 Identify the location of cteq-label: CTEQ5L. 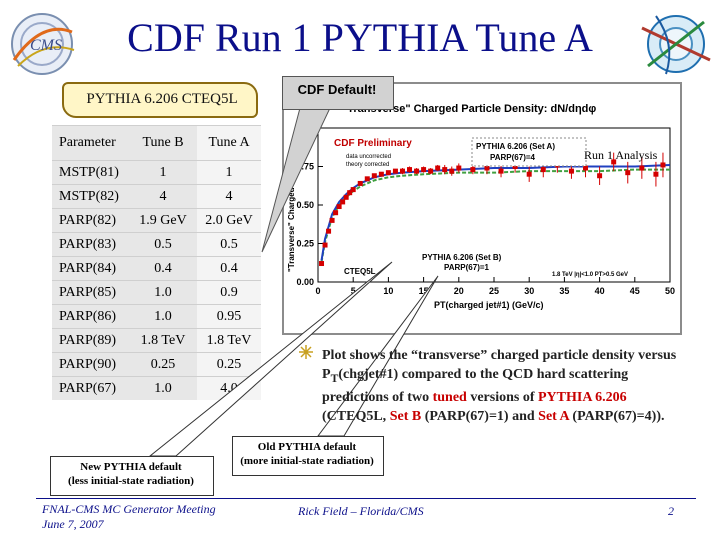
(360, 271).